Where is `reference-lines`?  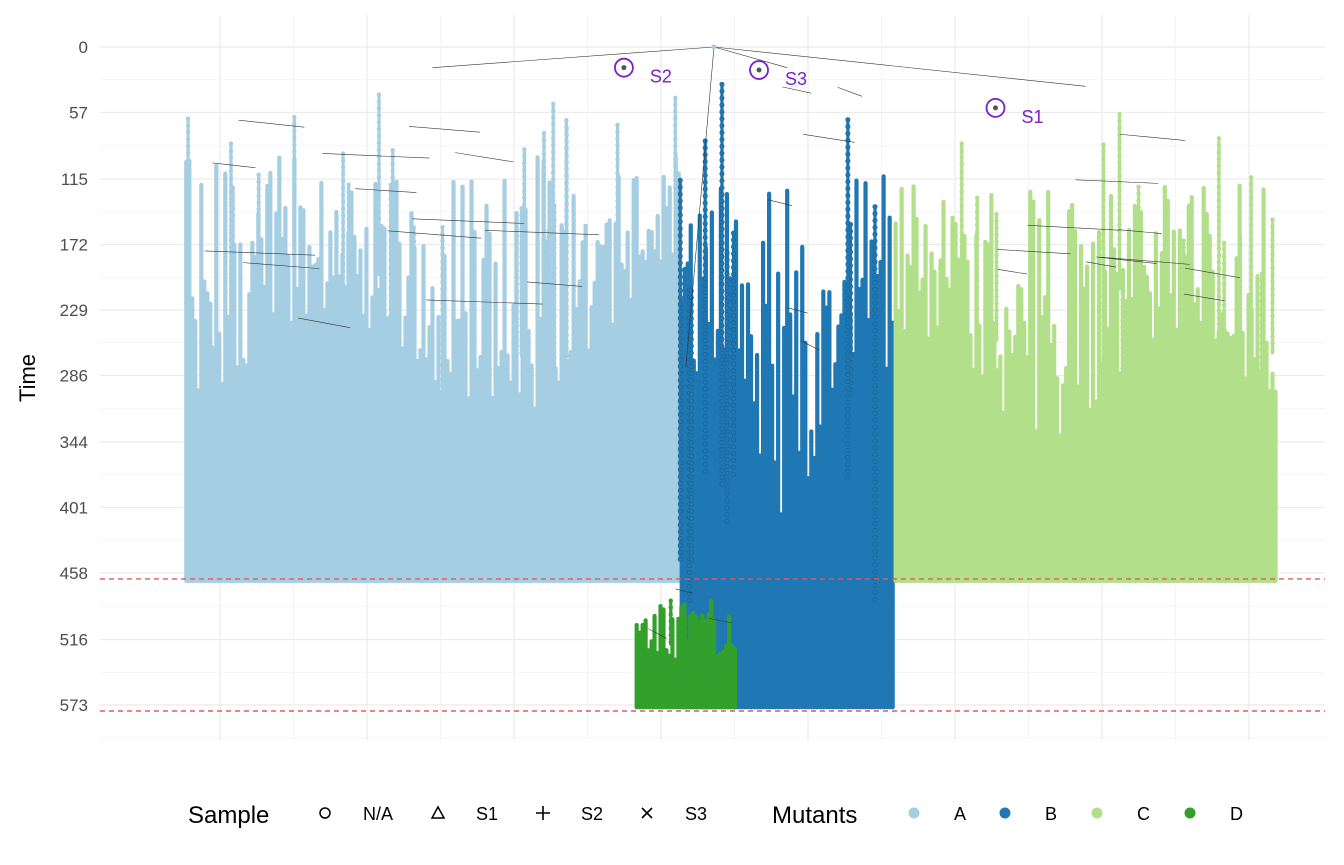 reference-lines is located at coordinates (712, 645).